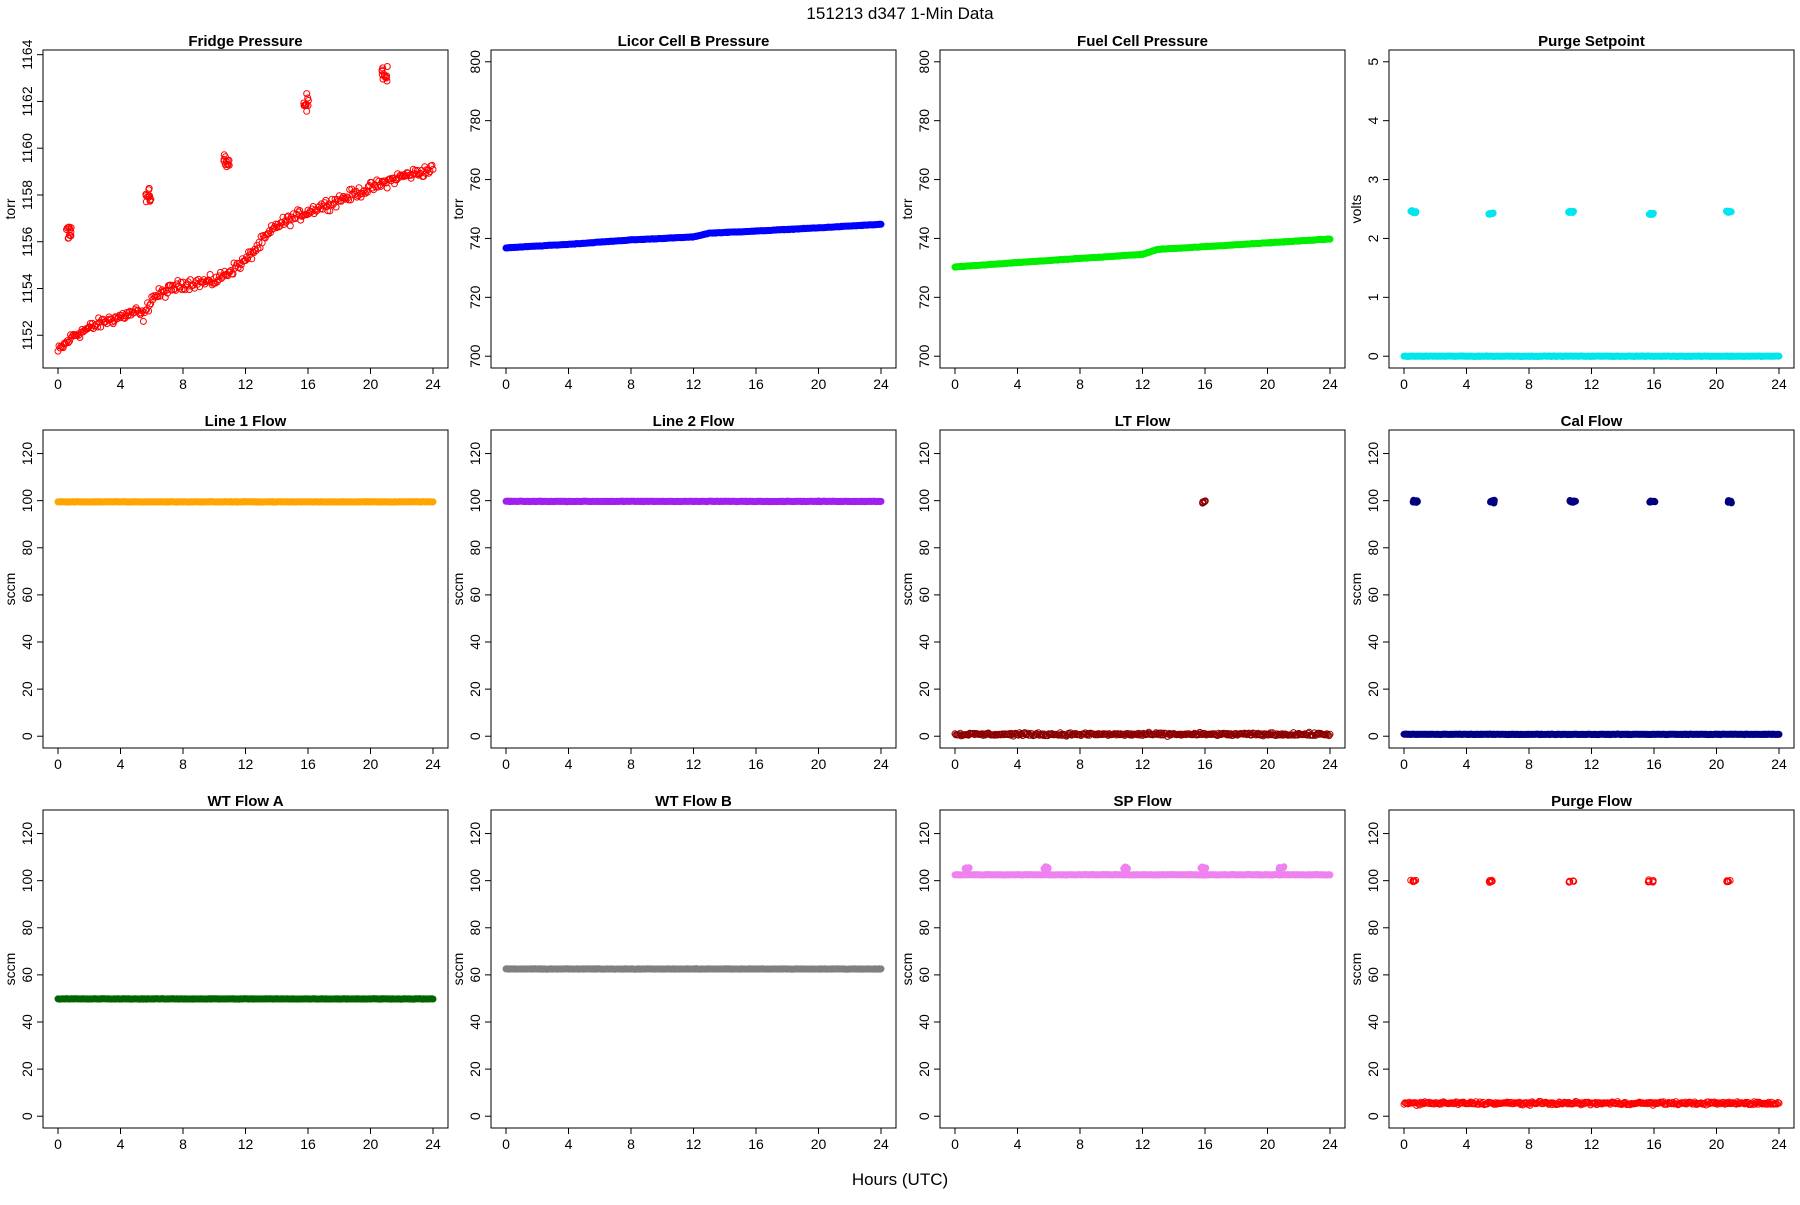 Image resolution: width=1800 pixels, height=1205 pixels. I want to click on figure-xlabel: Hours (UTC), so click(900, 1179).